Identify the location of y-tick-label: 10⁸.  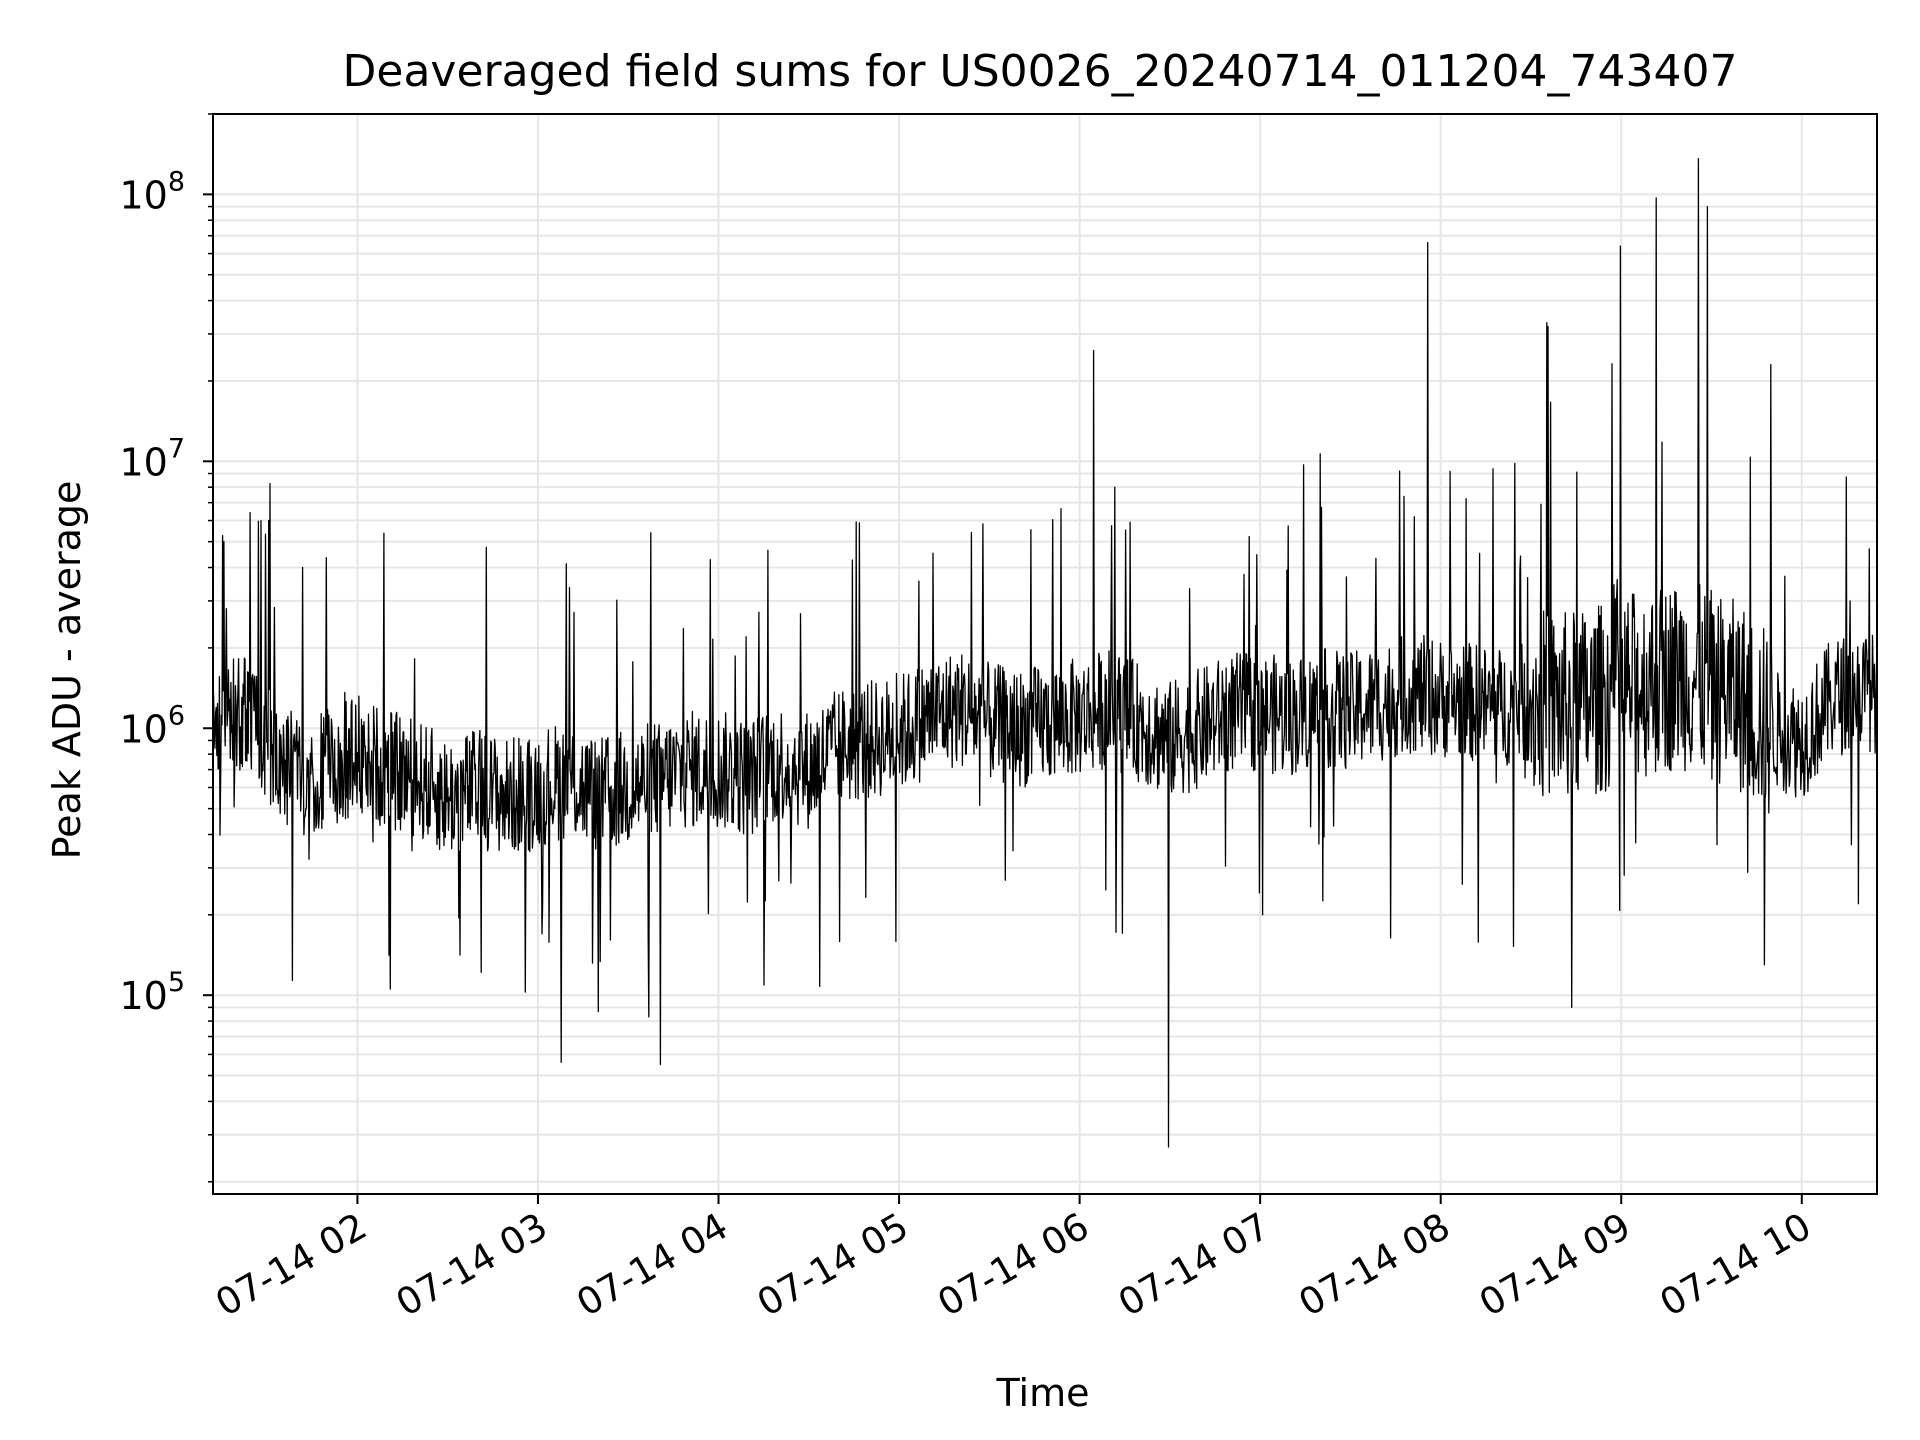
(152, 191).